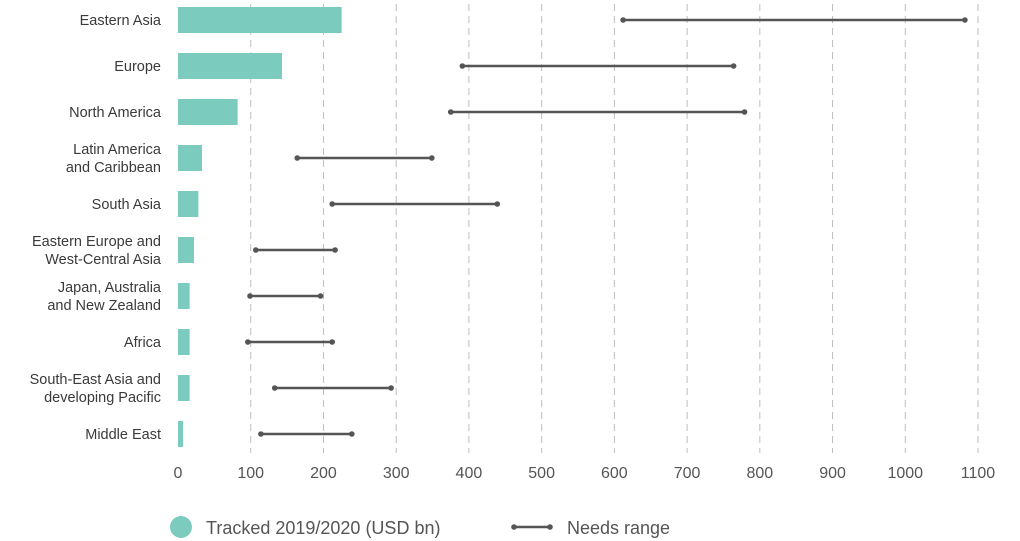  What do you see at coordinates (585, 473) in the screenshot?
I see `x-axis-ticks: 0 100 200 300 400 500 600 700 800 900 1000 1100` at bounding box center [585, 473].